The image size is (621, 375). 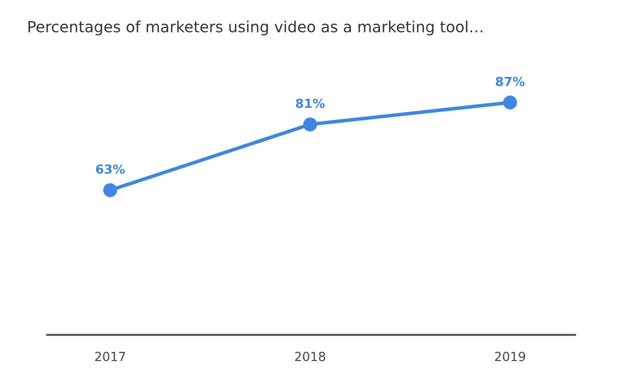 What do you see at coordinates (510, 81) in the screenshot?
I see `data-label: 87%` at bounding box center [510, 81].